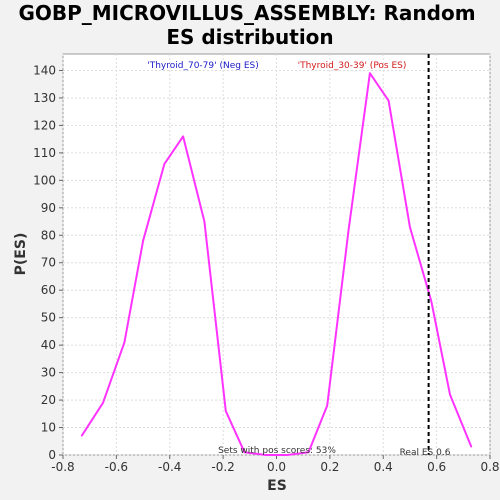 This screenshot has width=500, height=500. I want to click on y-tick-label: 140, so click(44, 70).